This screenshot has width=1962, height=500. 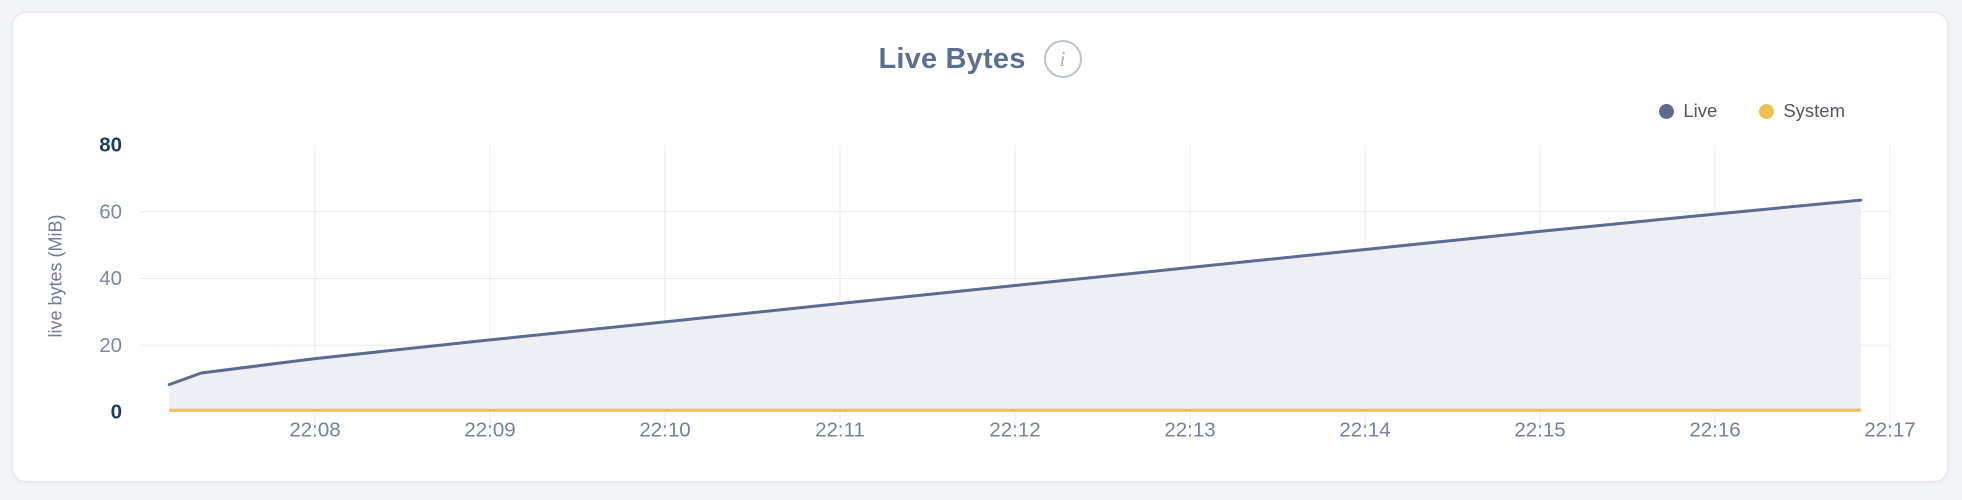 I want to click on chart-header: Live Bytes i, so click(x=980, y=59).